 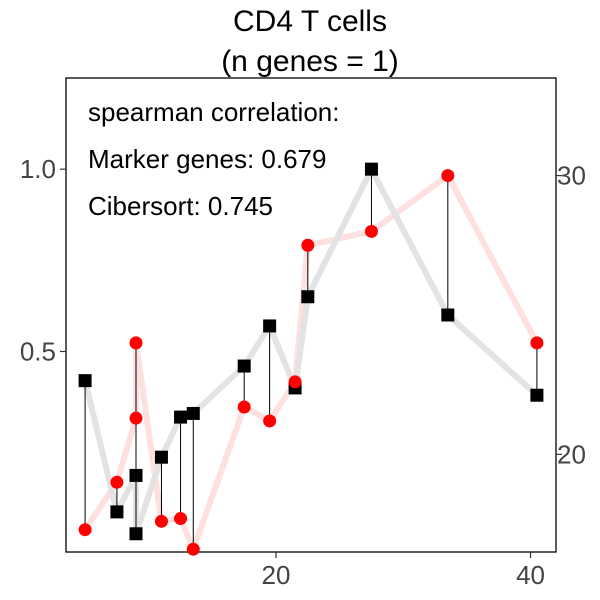 I want to click on y-tick-label: 1.0, so click(x=38, y=169).